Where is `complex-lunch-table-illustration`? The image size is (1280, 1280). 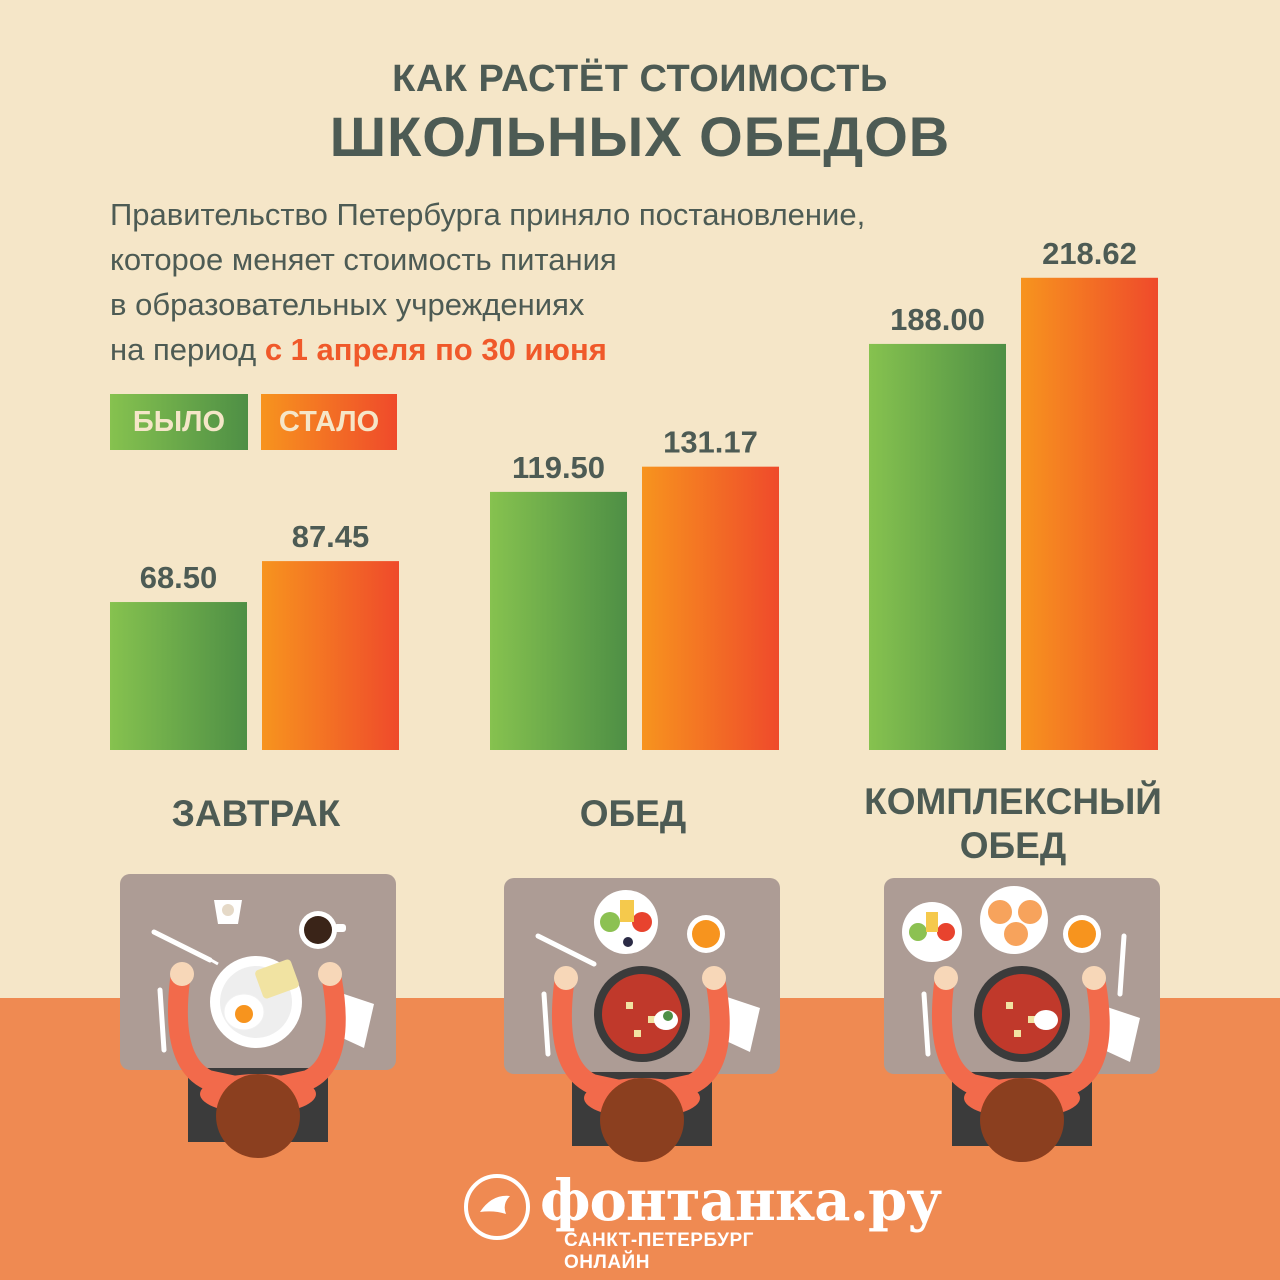 complex-lunch-table-illustration is located at coordinates (1022, 1020).